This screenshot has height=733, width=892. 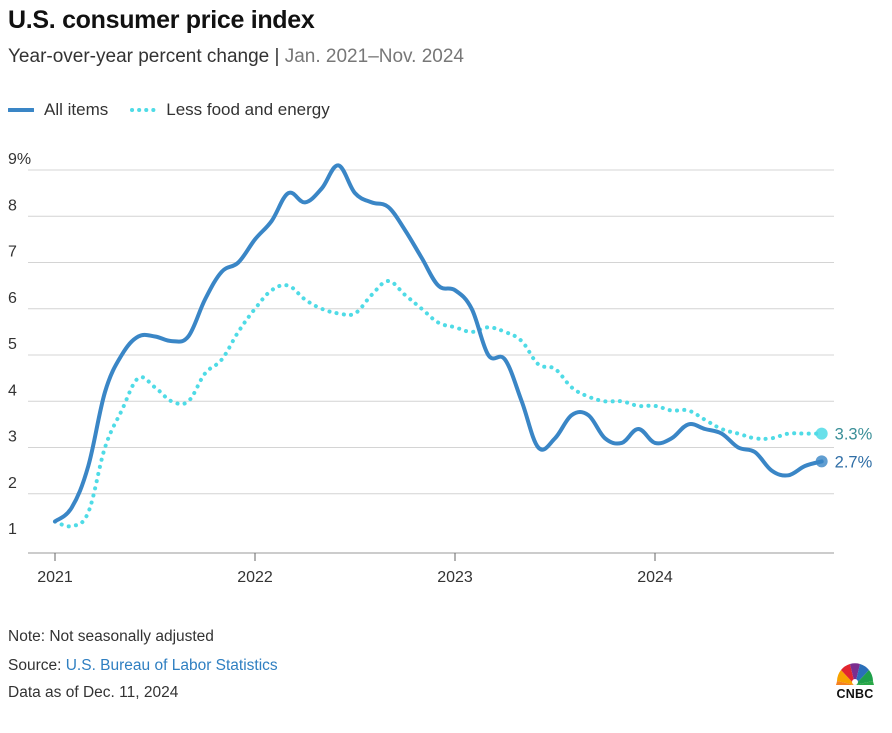 I want to click on y-tick-label: 1, so click(x=12, y=529).